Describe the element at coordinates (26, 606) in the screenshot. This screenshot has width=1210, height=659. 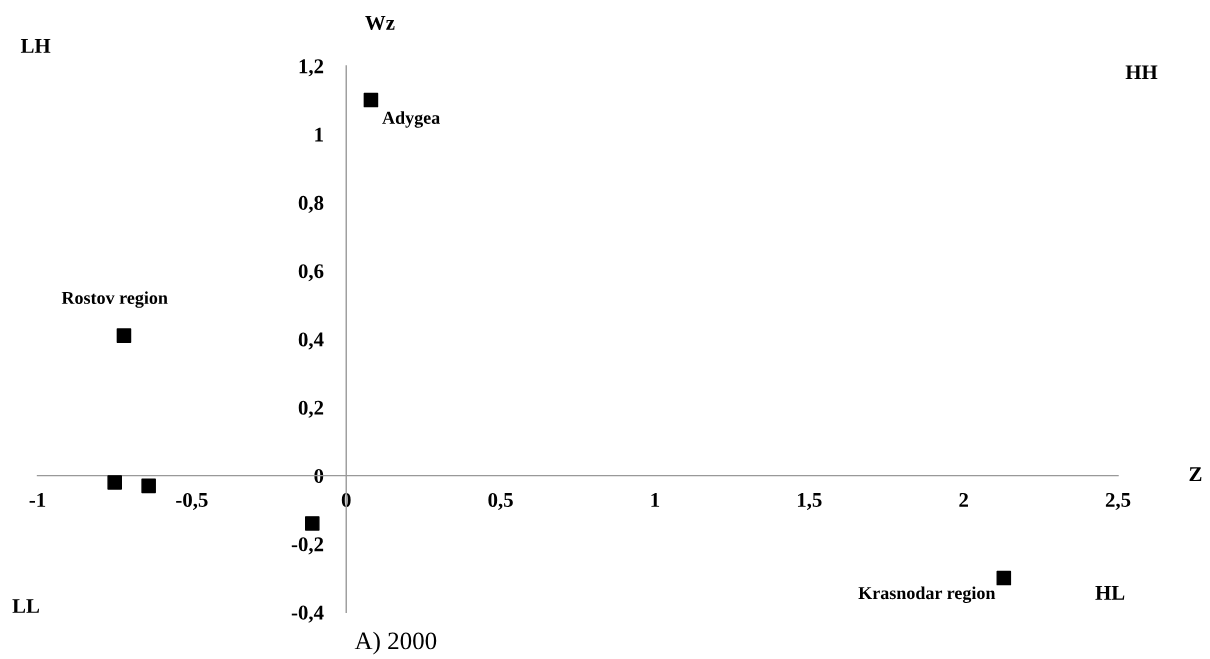
I see `annotation: LL` at that location.